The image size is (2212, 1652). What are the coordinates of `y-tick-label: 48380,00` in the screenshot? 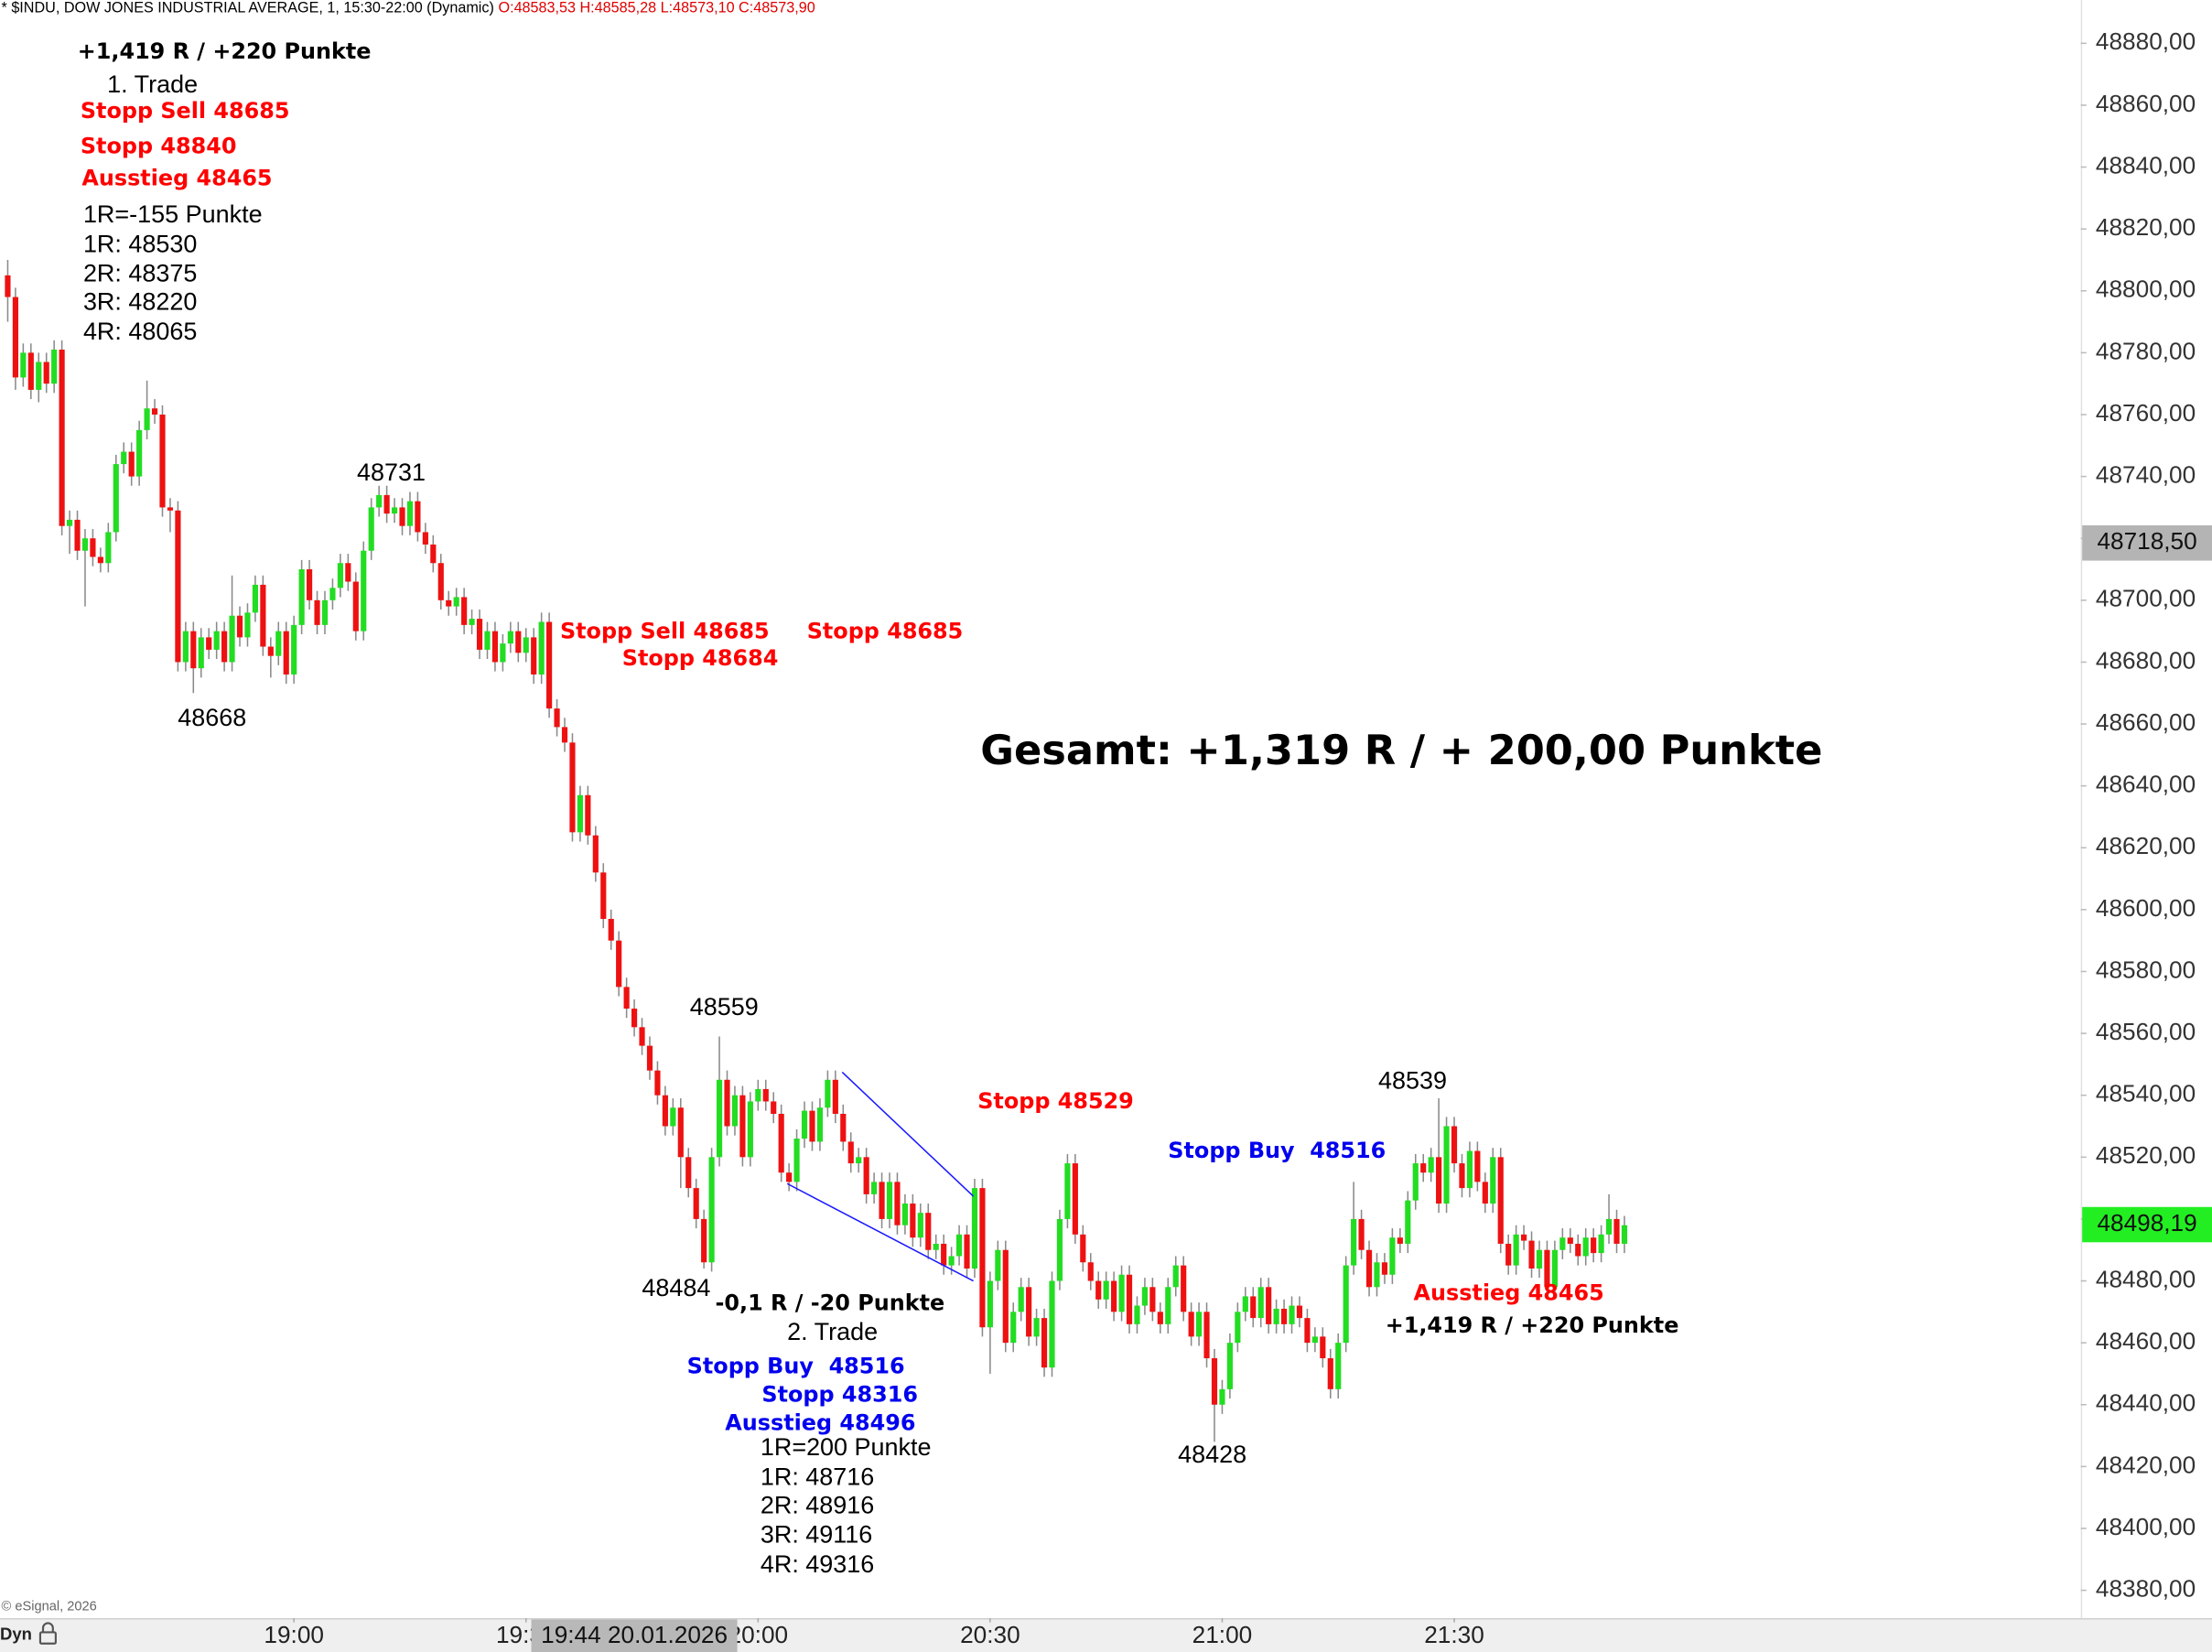 It's located at (2146, 1589).